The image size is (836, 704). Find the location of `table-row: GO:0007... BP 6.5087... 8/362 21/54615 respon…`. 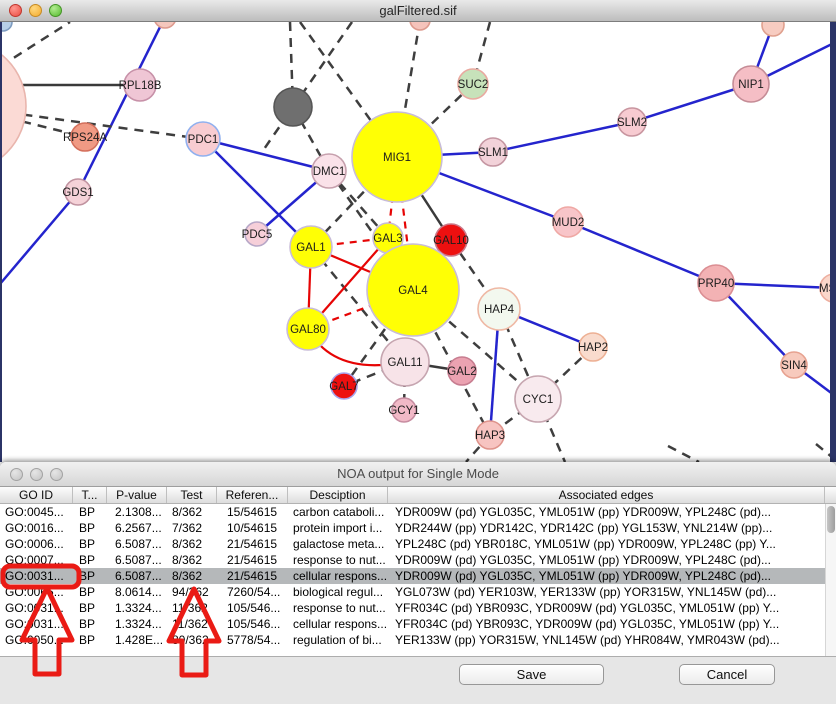

table-row: GO:0007... BP 6.5087... 8/362 21/54615 respon… is located at coordinates (418, 560).